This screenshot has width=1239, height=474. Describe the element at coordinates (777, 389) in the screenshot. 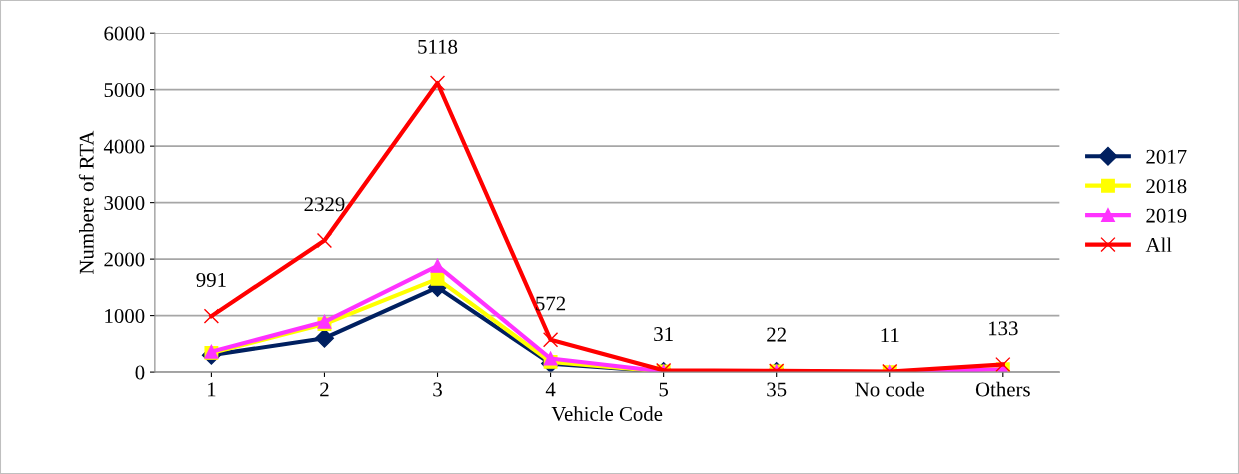

I see `x-tick-label: 35` at that location.